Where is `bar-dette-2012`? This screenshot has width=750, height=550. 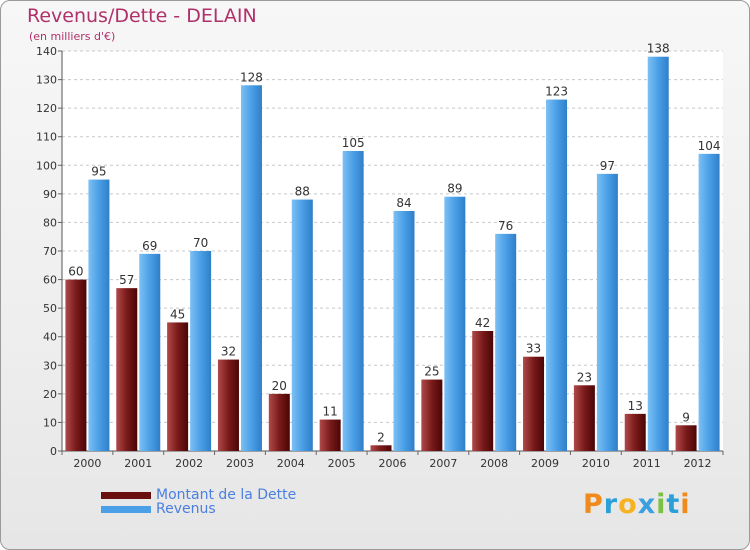 bar-dette-2012 is located at coordinates (686, 438).